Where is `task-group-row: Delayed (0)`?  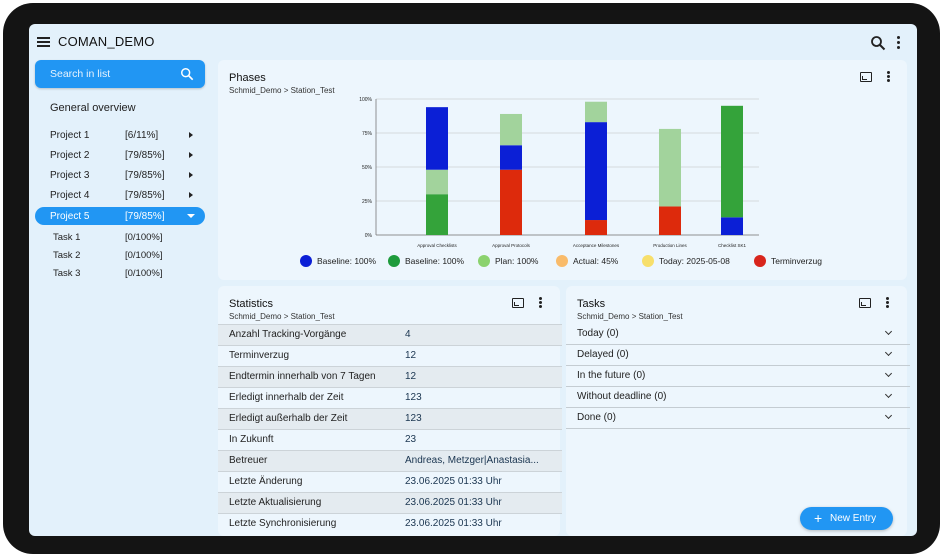 task-group-row: Delayed (0) is located at coordinates (738, 355).